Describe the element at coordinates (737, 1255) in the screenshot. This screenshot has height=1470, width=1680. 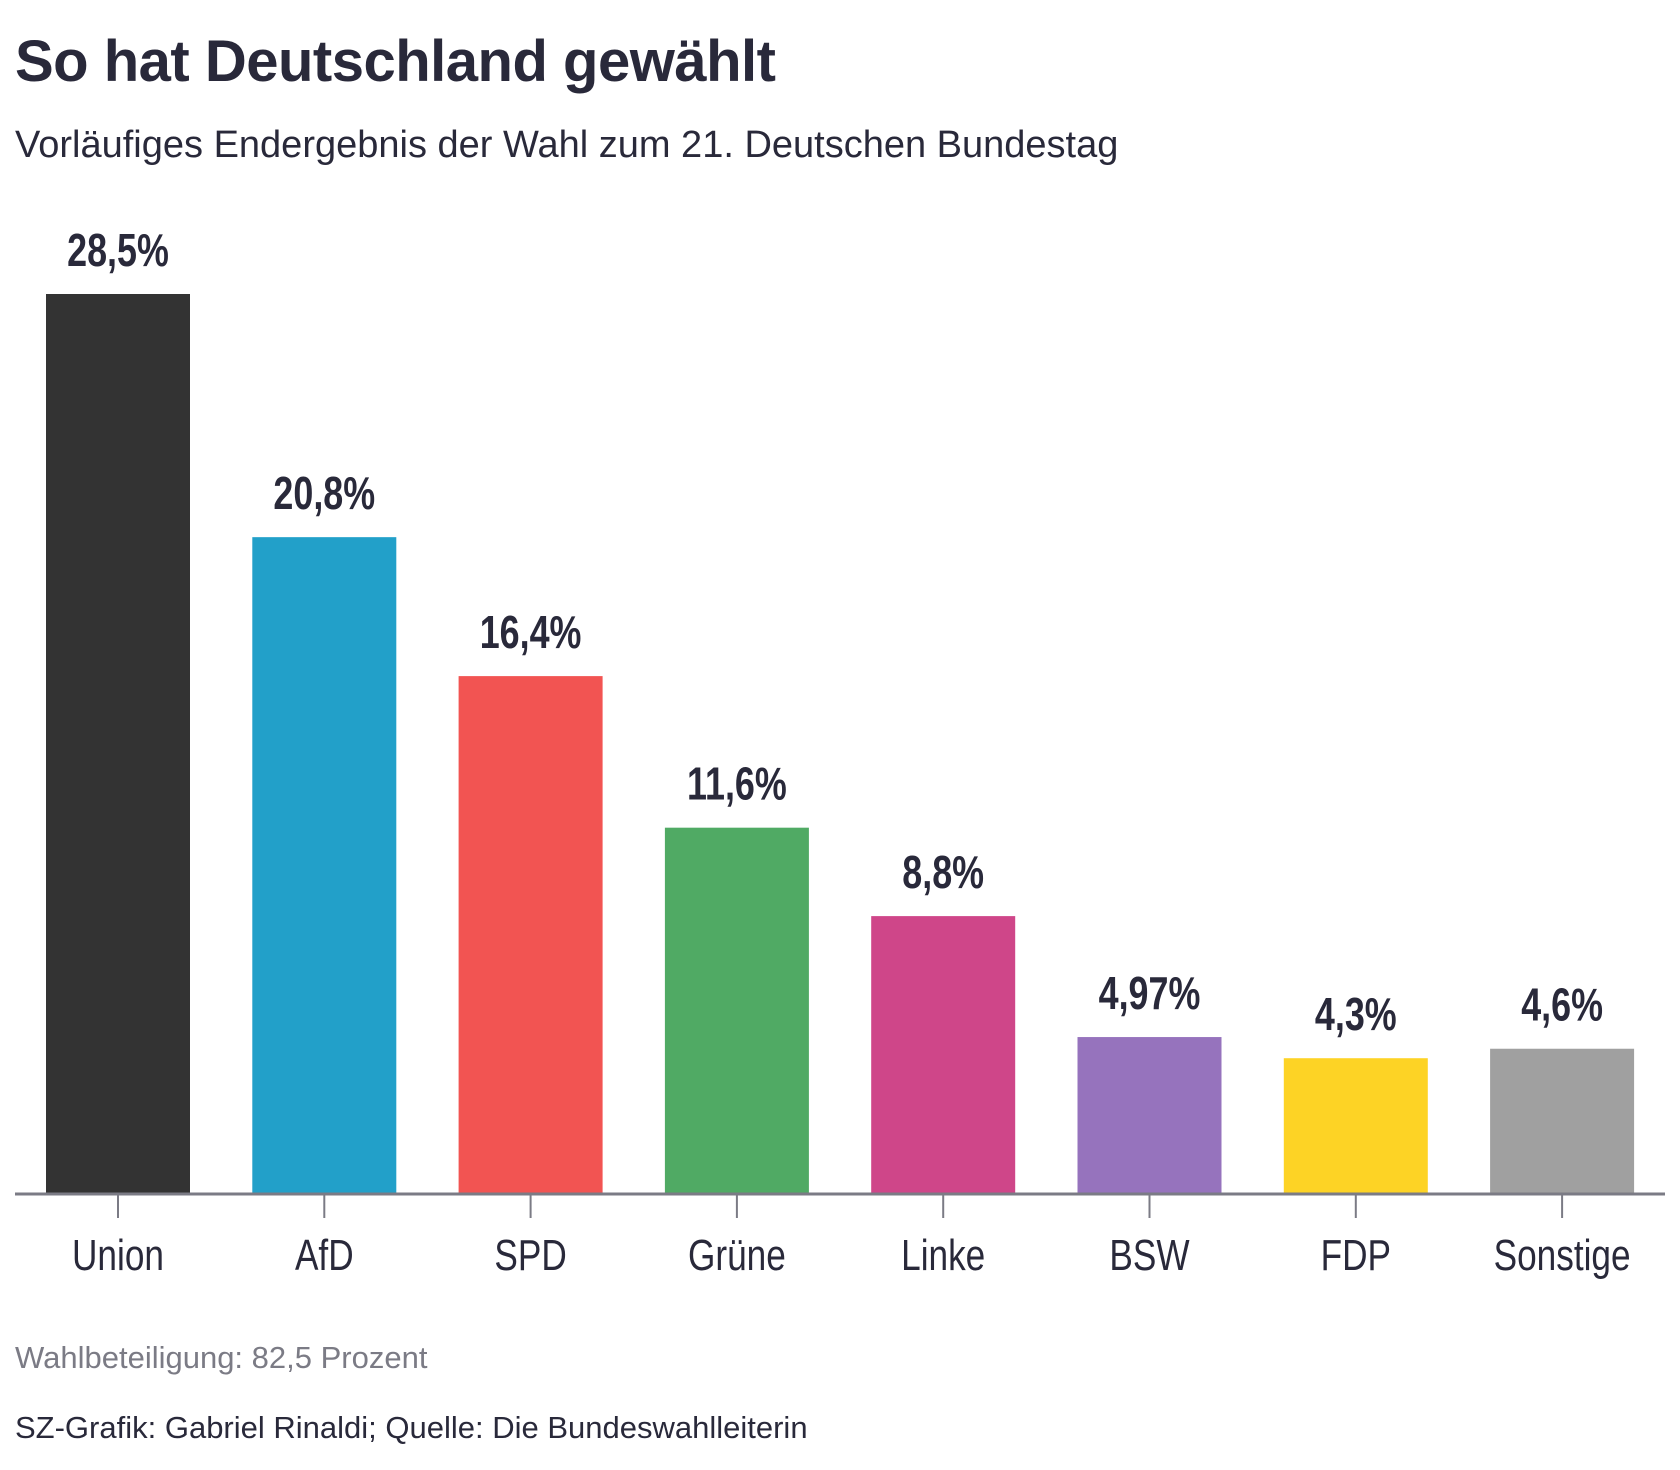
I see `category-label-3: Grüne` at that location.